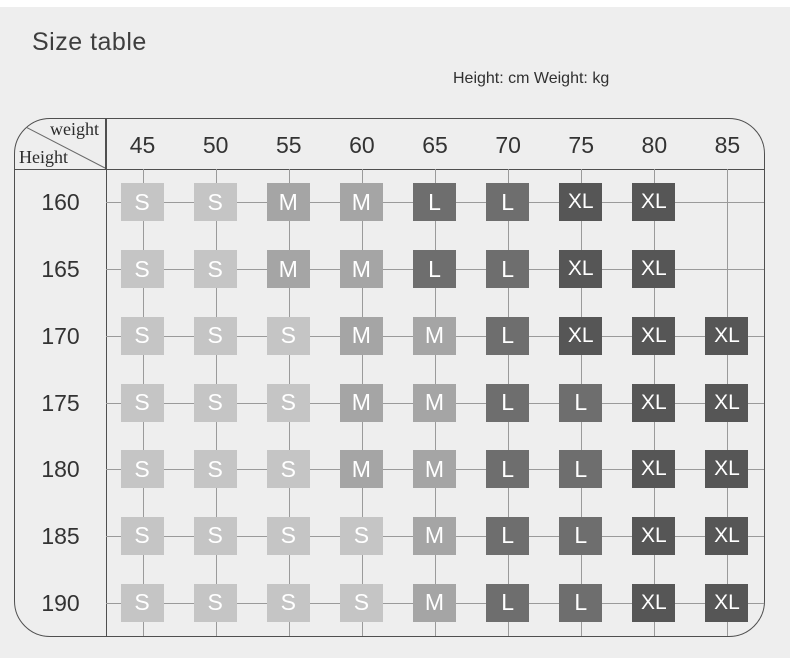  What do you see at coordinates (60, 402) in the screenshot?
I see `row-header-height: 175` at bounding box center [60, 402].